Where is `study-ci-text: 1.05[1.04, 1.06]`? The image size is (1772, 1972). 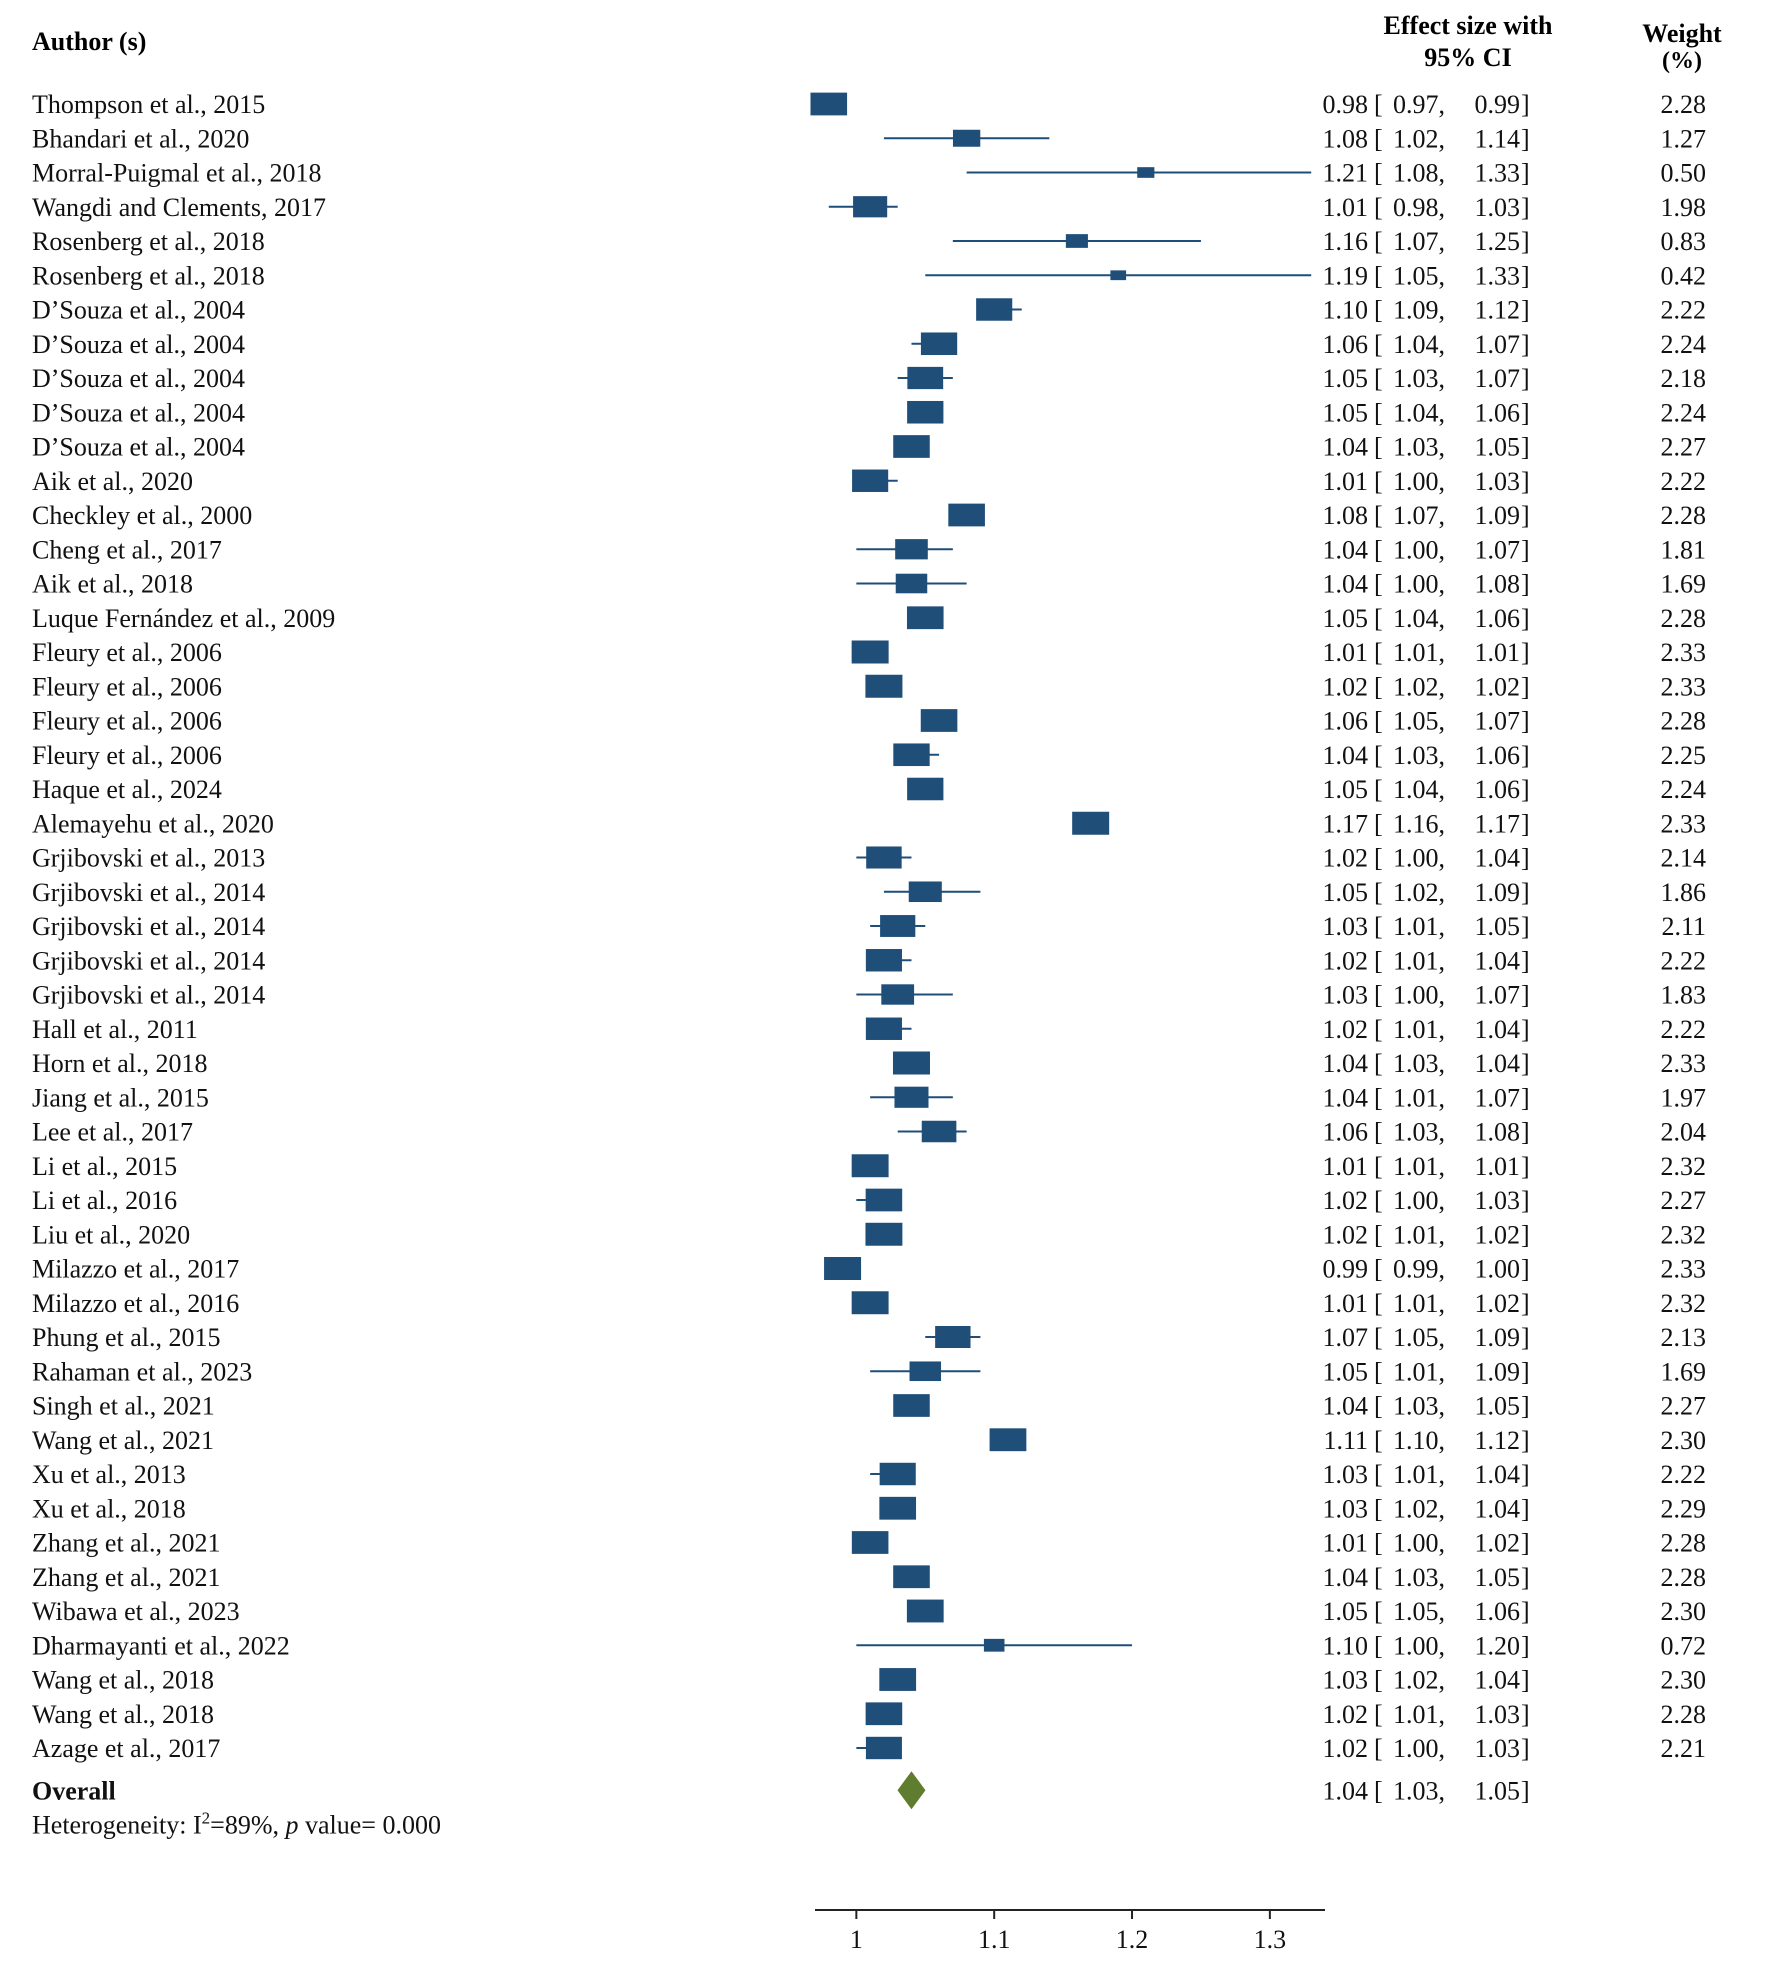 study-ci-text: 1.05[1.04, 1.06] is located at coordinates (1426, 412).